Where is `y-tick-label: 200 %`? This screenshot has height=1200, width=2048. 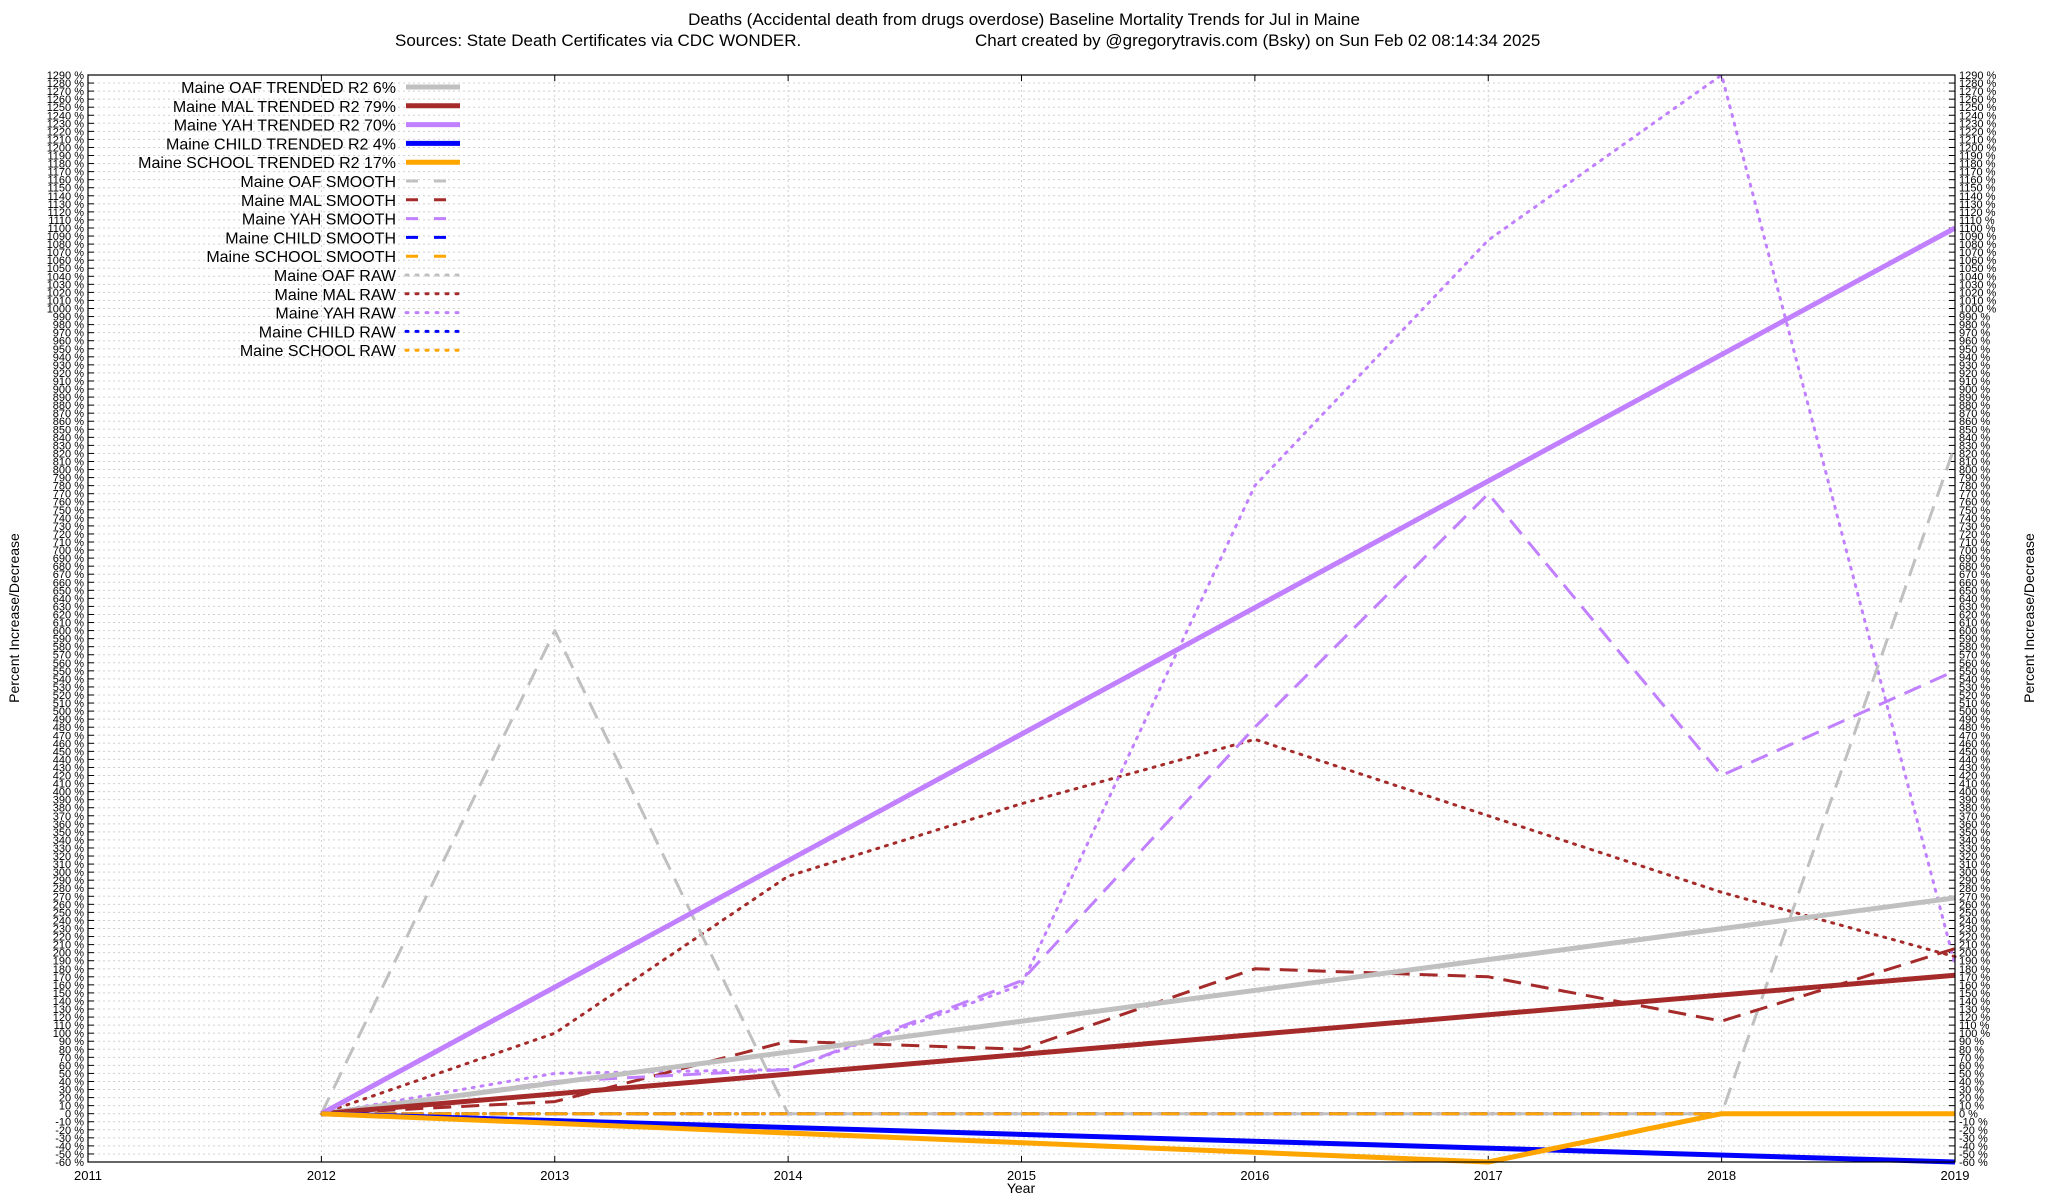
y-tick-label: 200 % is located at coordinates (68, 954).